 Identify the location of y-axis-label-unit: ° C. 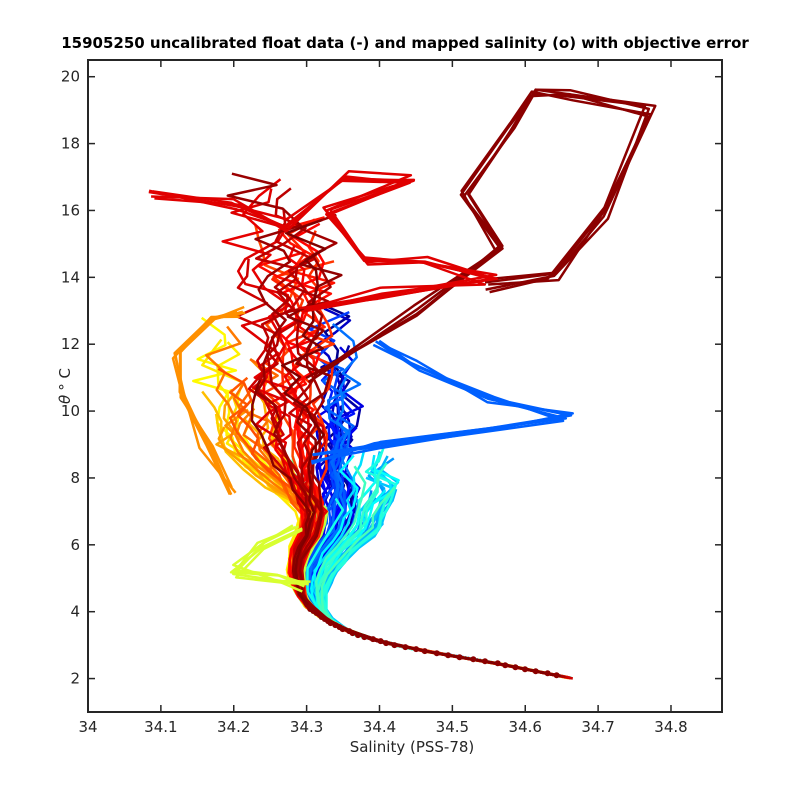
(65, 379).